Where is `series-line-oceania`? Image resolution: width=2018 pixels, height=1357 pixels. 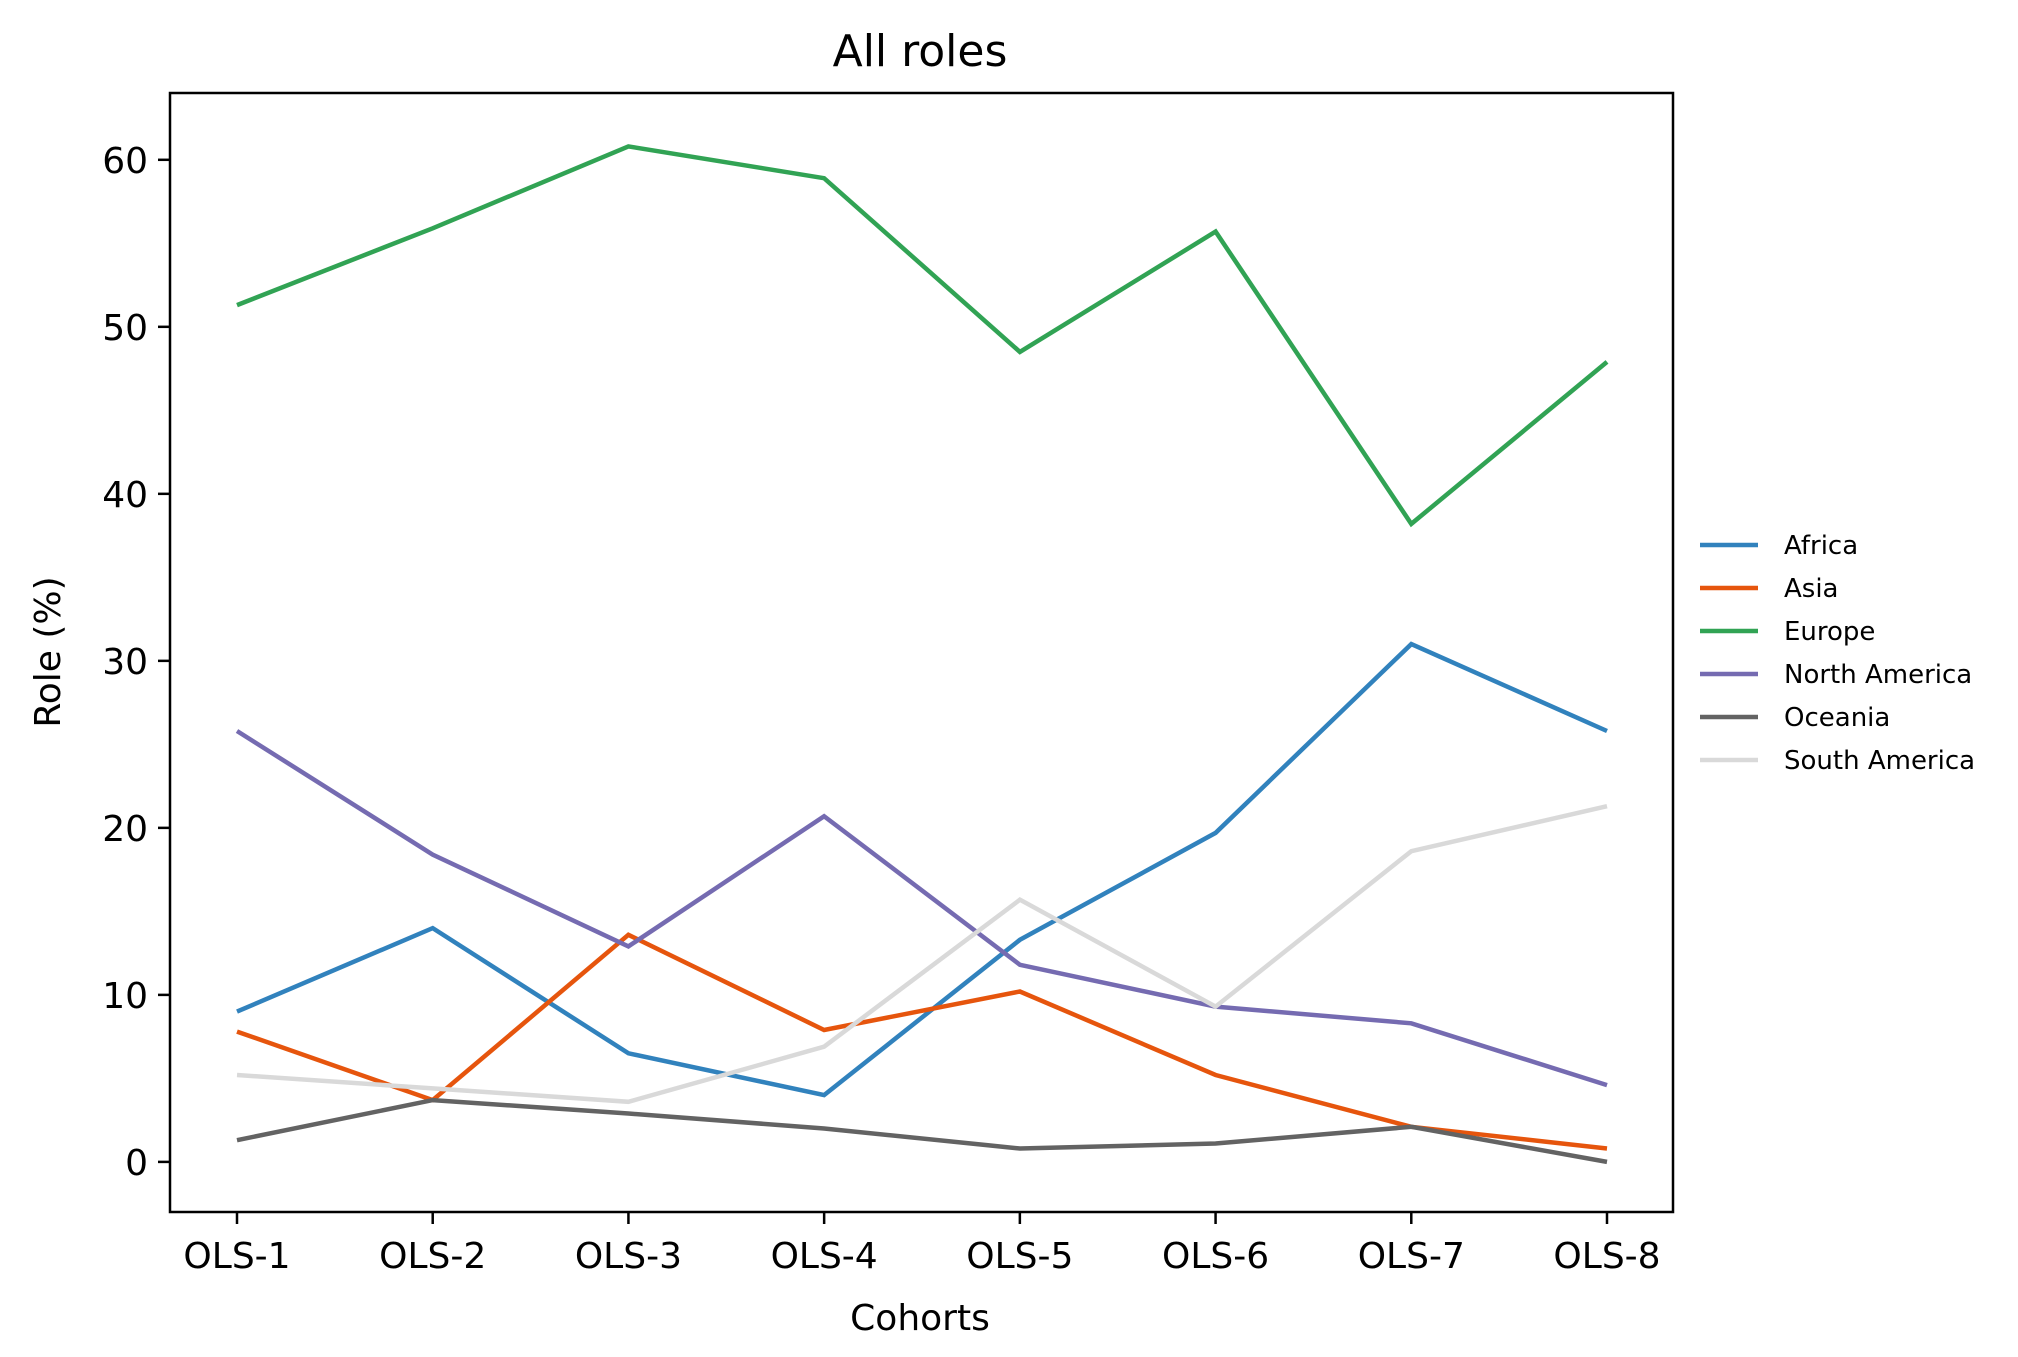
series-line-oceania is located at coordinates (922, 1131).